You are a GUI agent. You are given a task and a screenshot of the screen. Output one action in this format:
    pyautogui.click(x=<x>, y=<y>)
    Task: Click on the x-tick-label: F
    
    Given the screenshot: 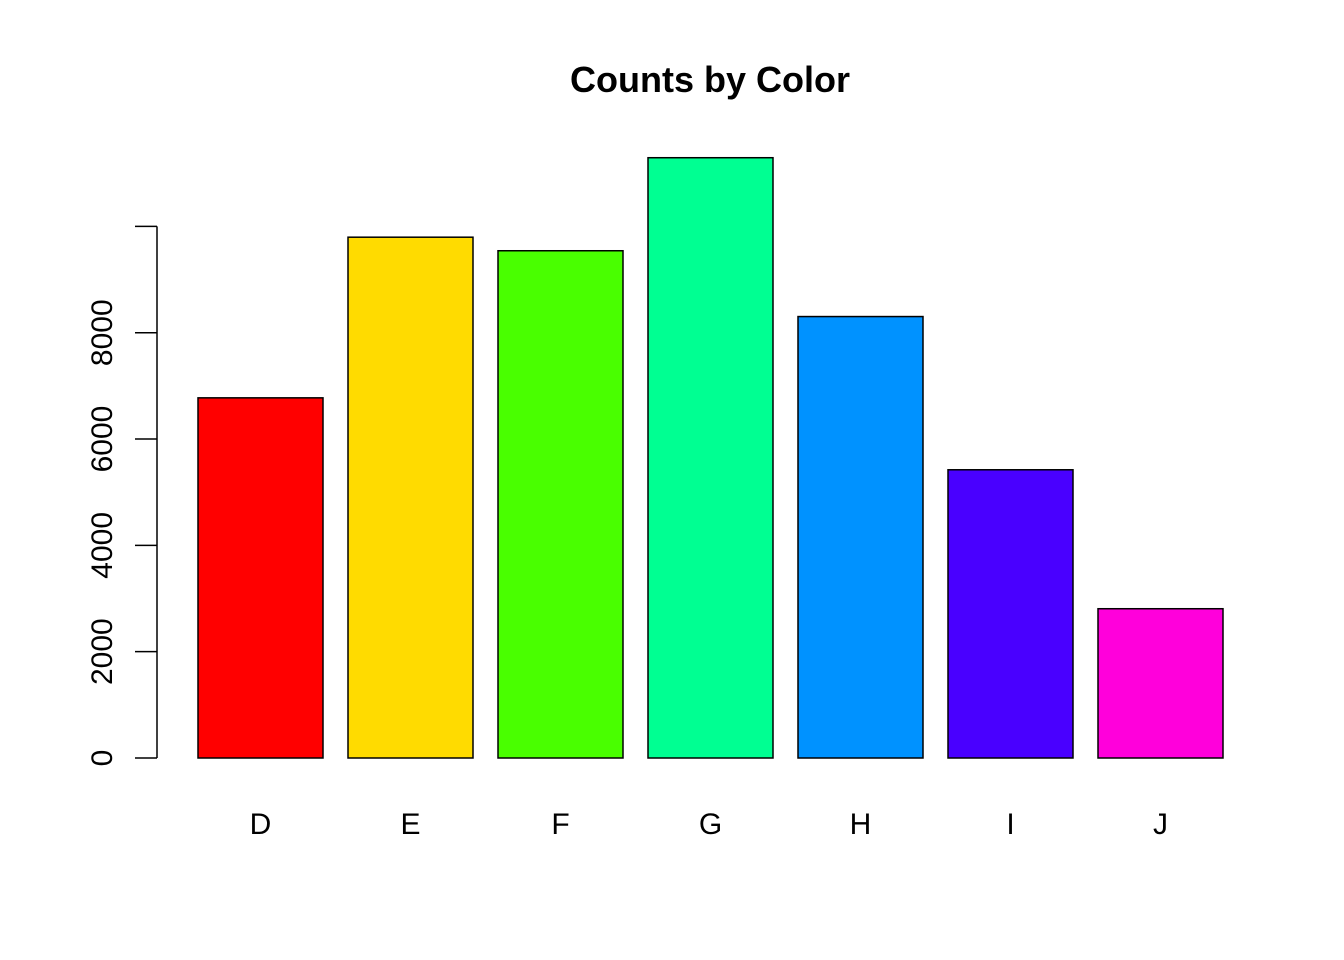 What is the action you would take?
    pyautogui.click(x=560, y=824)
    